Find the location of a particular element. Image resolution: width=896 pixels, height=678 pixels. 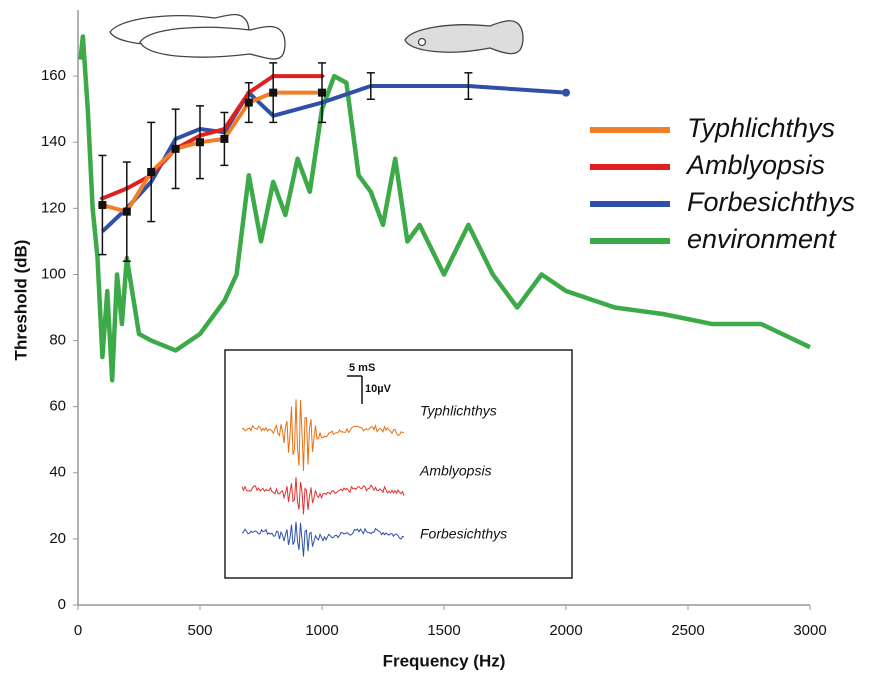

y-tick-label: 80 is located at coordinates (57, 340).